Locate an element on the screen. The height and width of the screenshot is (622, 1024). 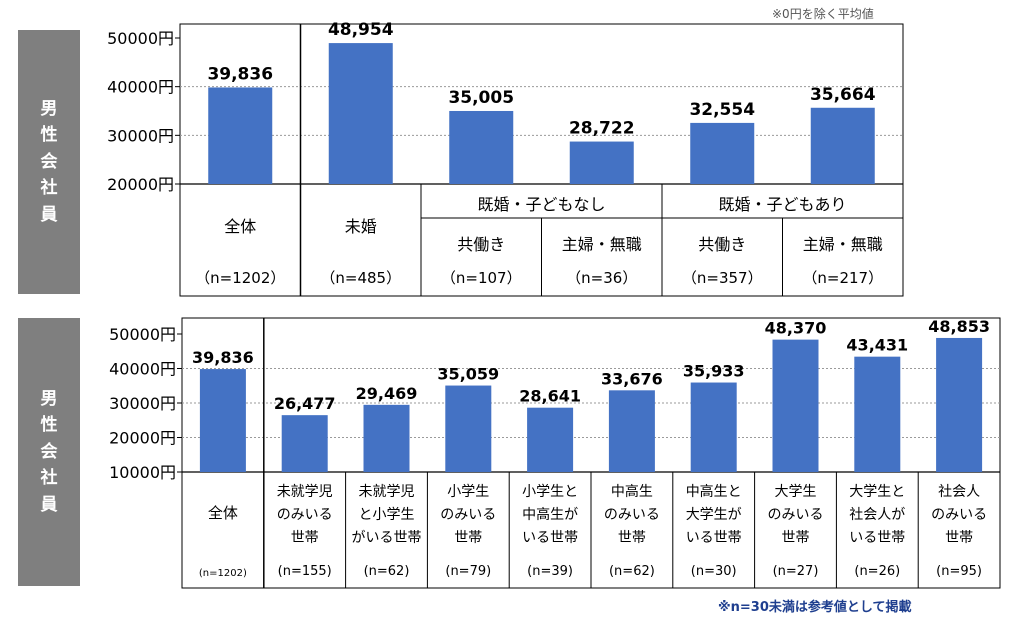
chart1-value-label: 39,836 is located at coordinates (240, 74).